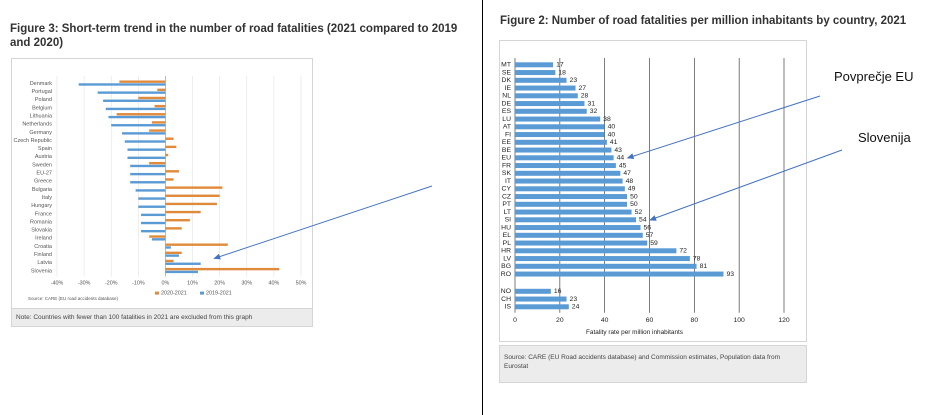 The width and height of the screenshot is (940, 415). Describe the element at coordinates (874, 76) in the screenshot. I see `eu-average-label: Povprečje EU` at that location.